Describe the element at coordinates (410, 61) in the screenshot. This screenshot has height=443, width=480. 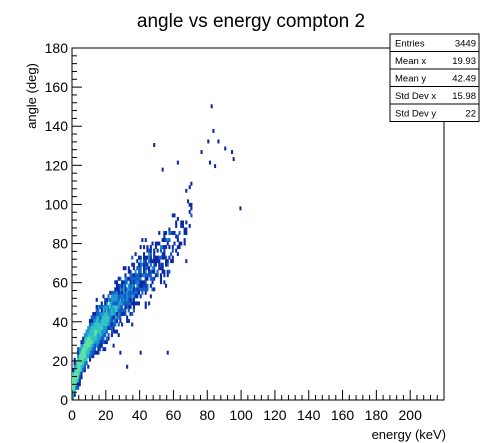
I see `stats-label: Mean x` at that location.